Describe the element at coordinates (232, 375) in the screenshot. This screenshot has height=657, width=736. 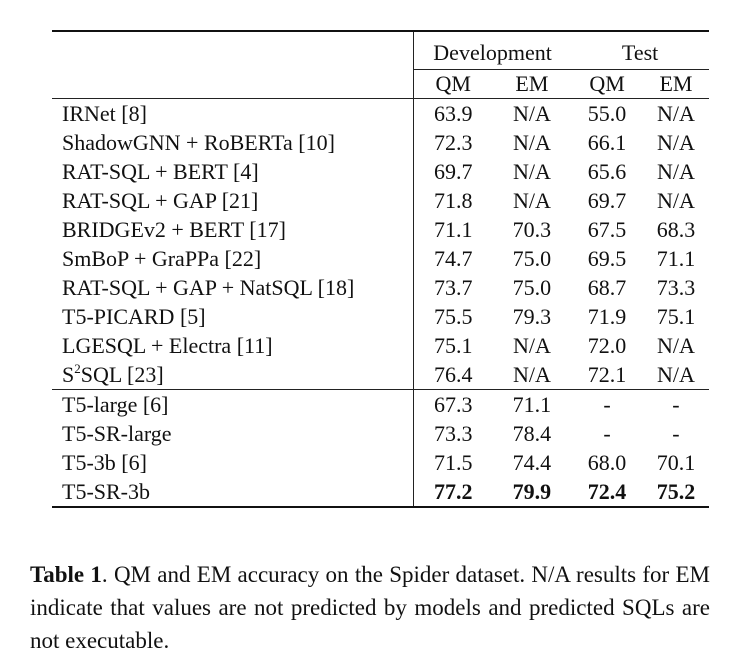
I see `model-name-cell: S2SQL [23]` at that location.